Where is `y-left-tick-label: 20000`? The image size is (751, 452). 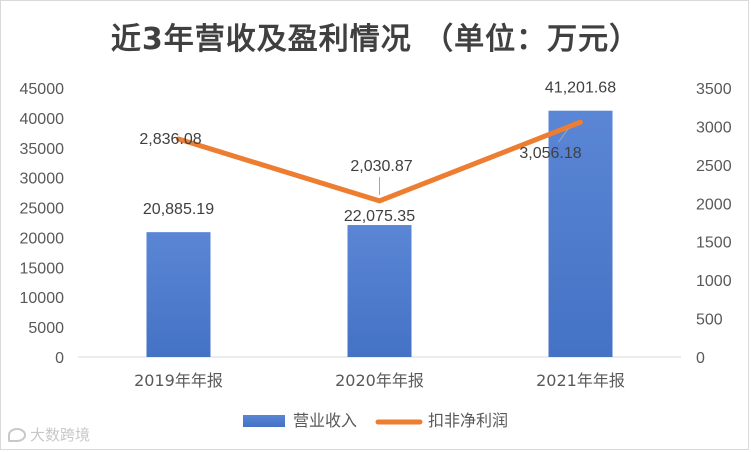
y-left-tick-label: 20000 is located at coordinates (42, 238).